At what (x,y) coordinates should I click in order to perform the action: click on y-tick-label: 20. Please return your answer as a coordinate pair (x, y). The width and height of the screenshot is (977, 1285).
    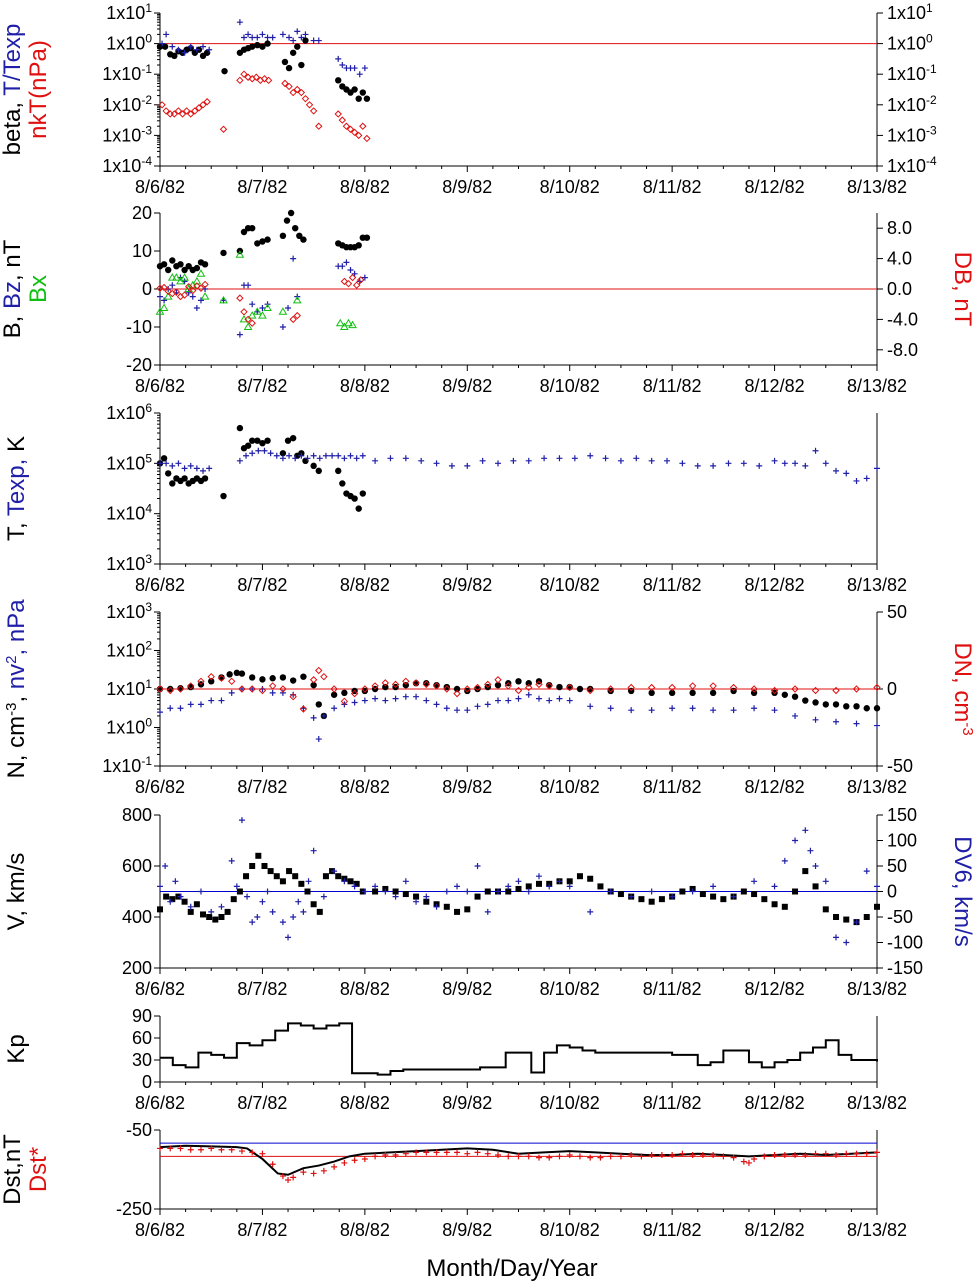
    Looking at the image, I should click on (142, 213).